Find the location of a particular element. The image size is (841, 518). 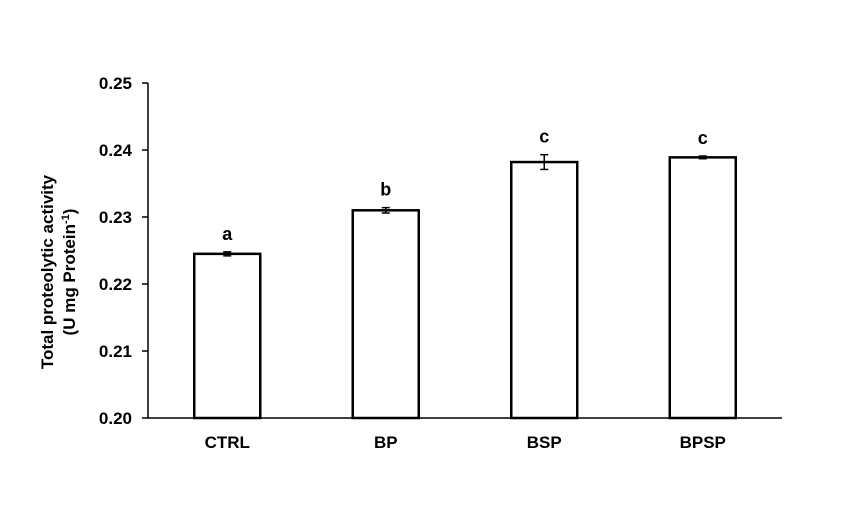

y-tick-label: 0.24 is located at coordinates (116, 150).